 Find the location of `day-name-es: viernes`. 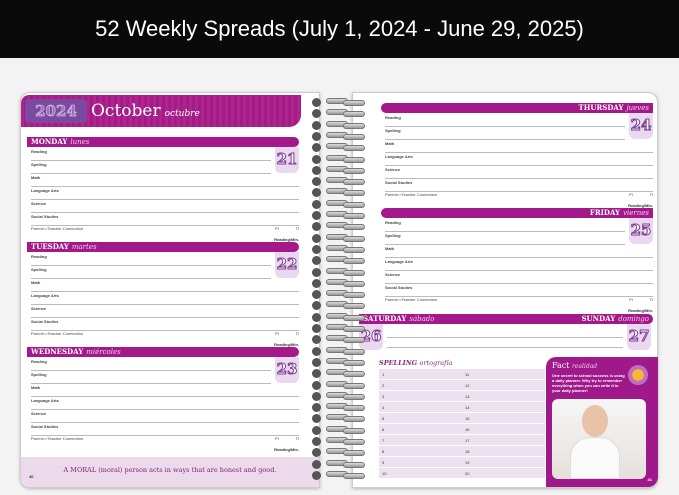

day-name-es: viernes is located at coordinates (636, 213).